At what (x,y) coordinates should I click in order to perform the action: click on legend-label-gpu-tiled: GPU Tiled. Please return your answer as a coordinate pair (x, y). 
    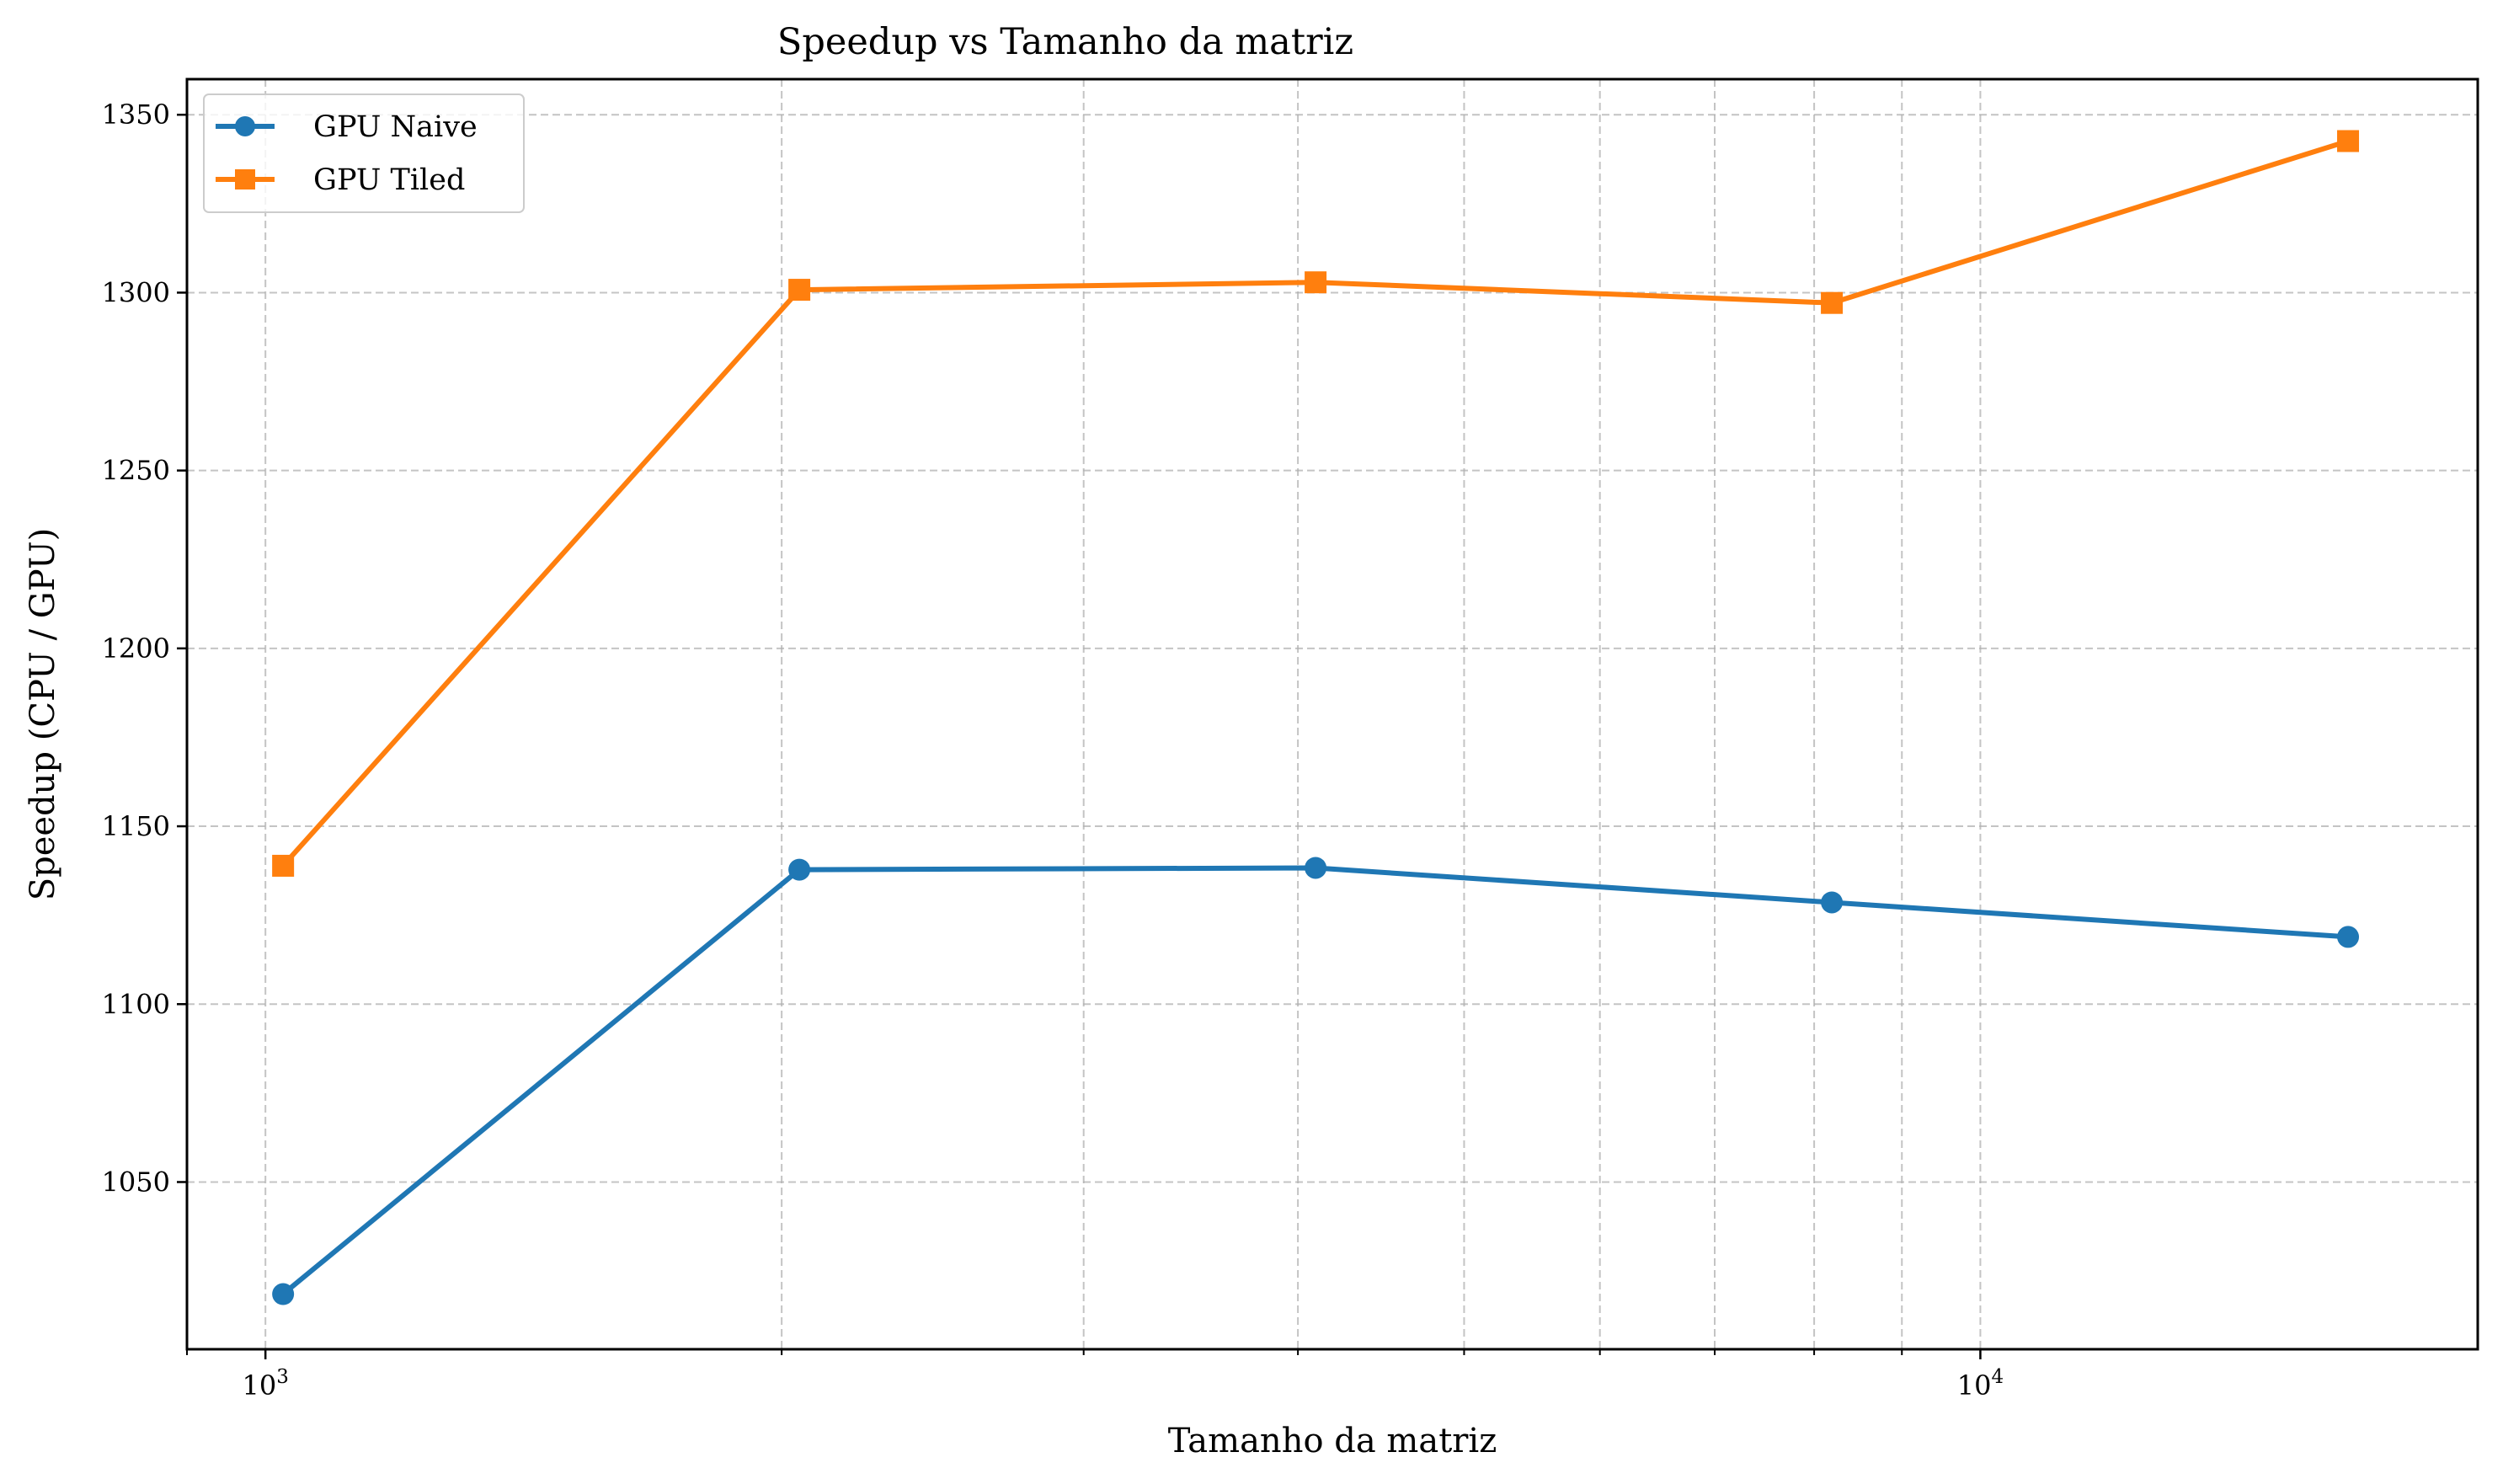
    Looking at the image, I should click on (389, 180).